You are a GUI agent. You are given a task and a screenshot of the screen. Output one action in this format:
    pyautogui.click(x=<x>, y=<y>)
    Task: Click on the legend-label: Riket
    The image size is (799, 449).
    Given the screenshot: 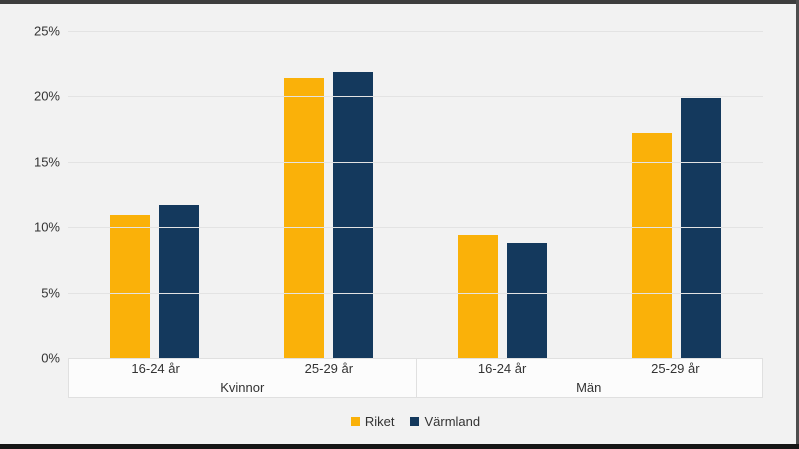 What is the action you would take?
    pyautogui.click(x=379, y=421)
    